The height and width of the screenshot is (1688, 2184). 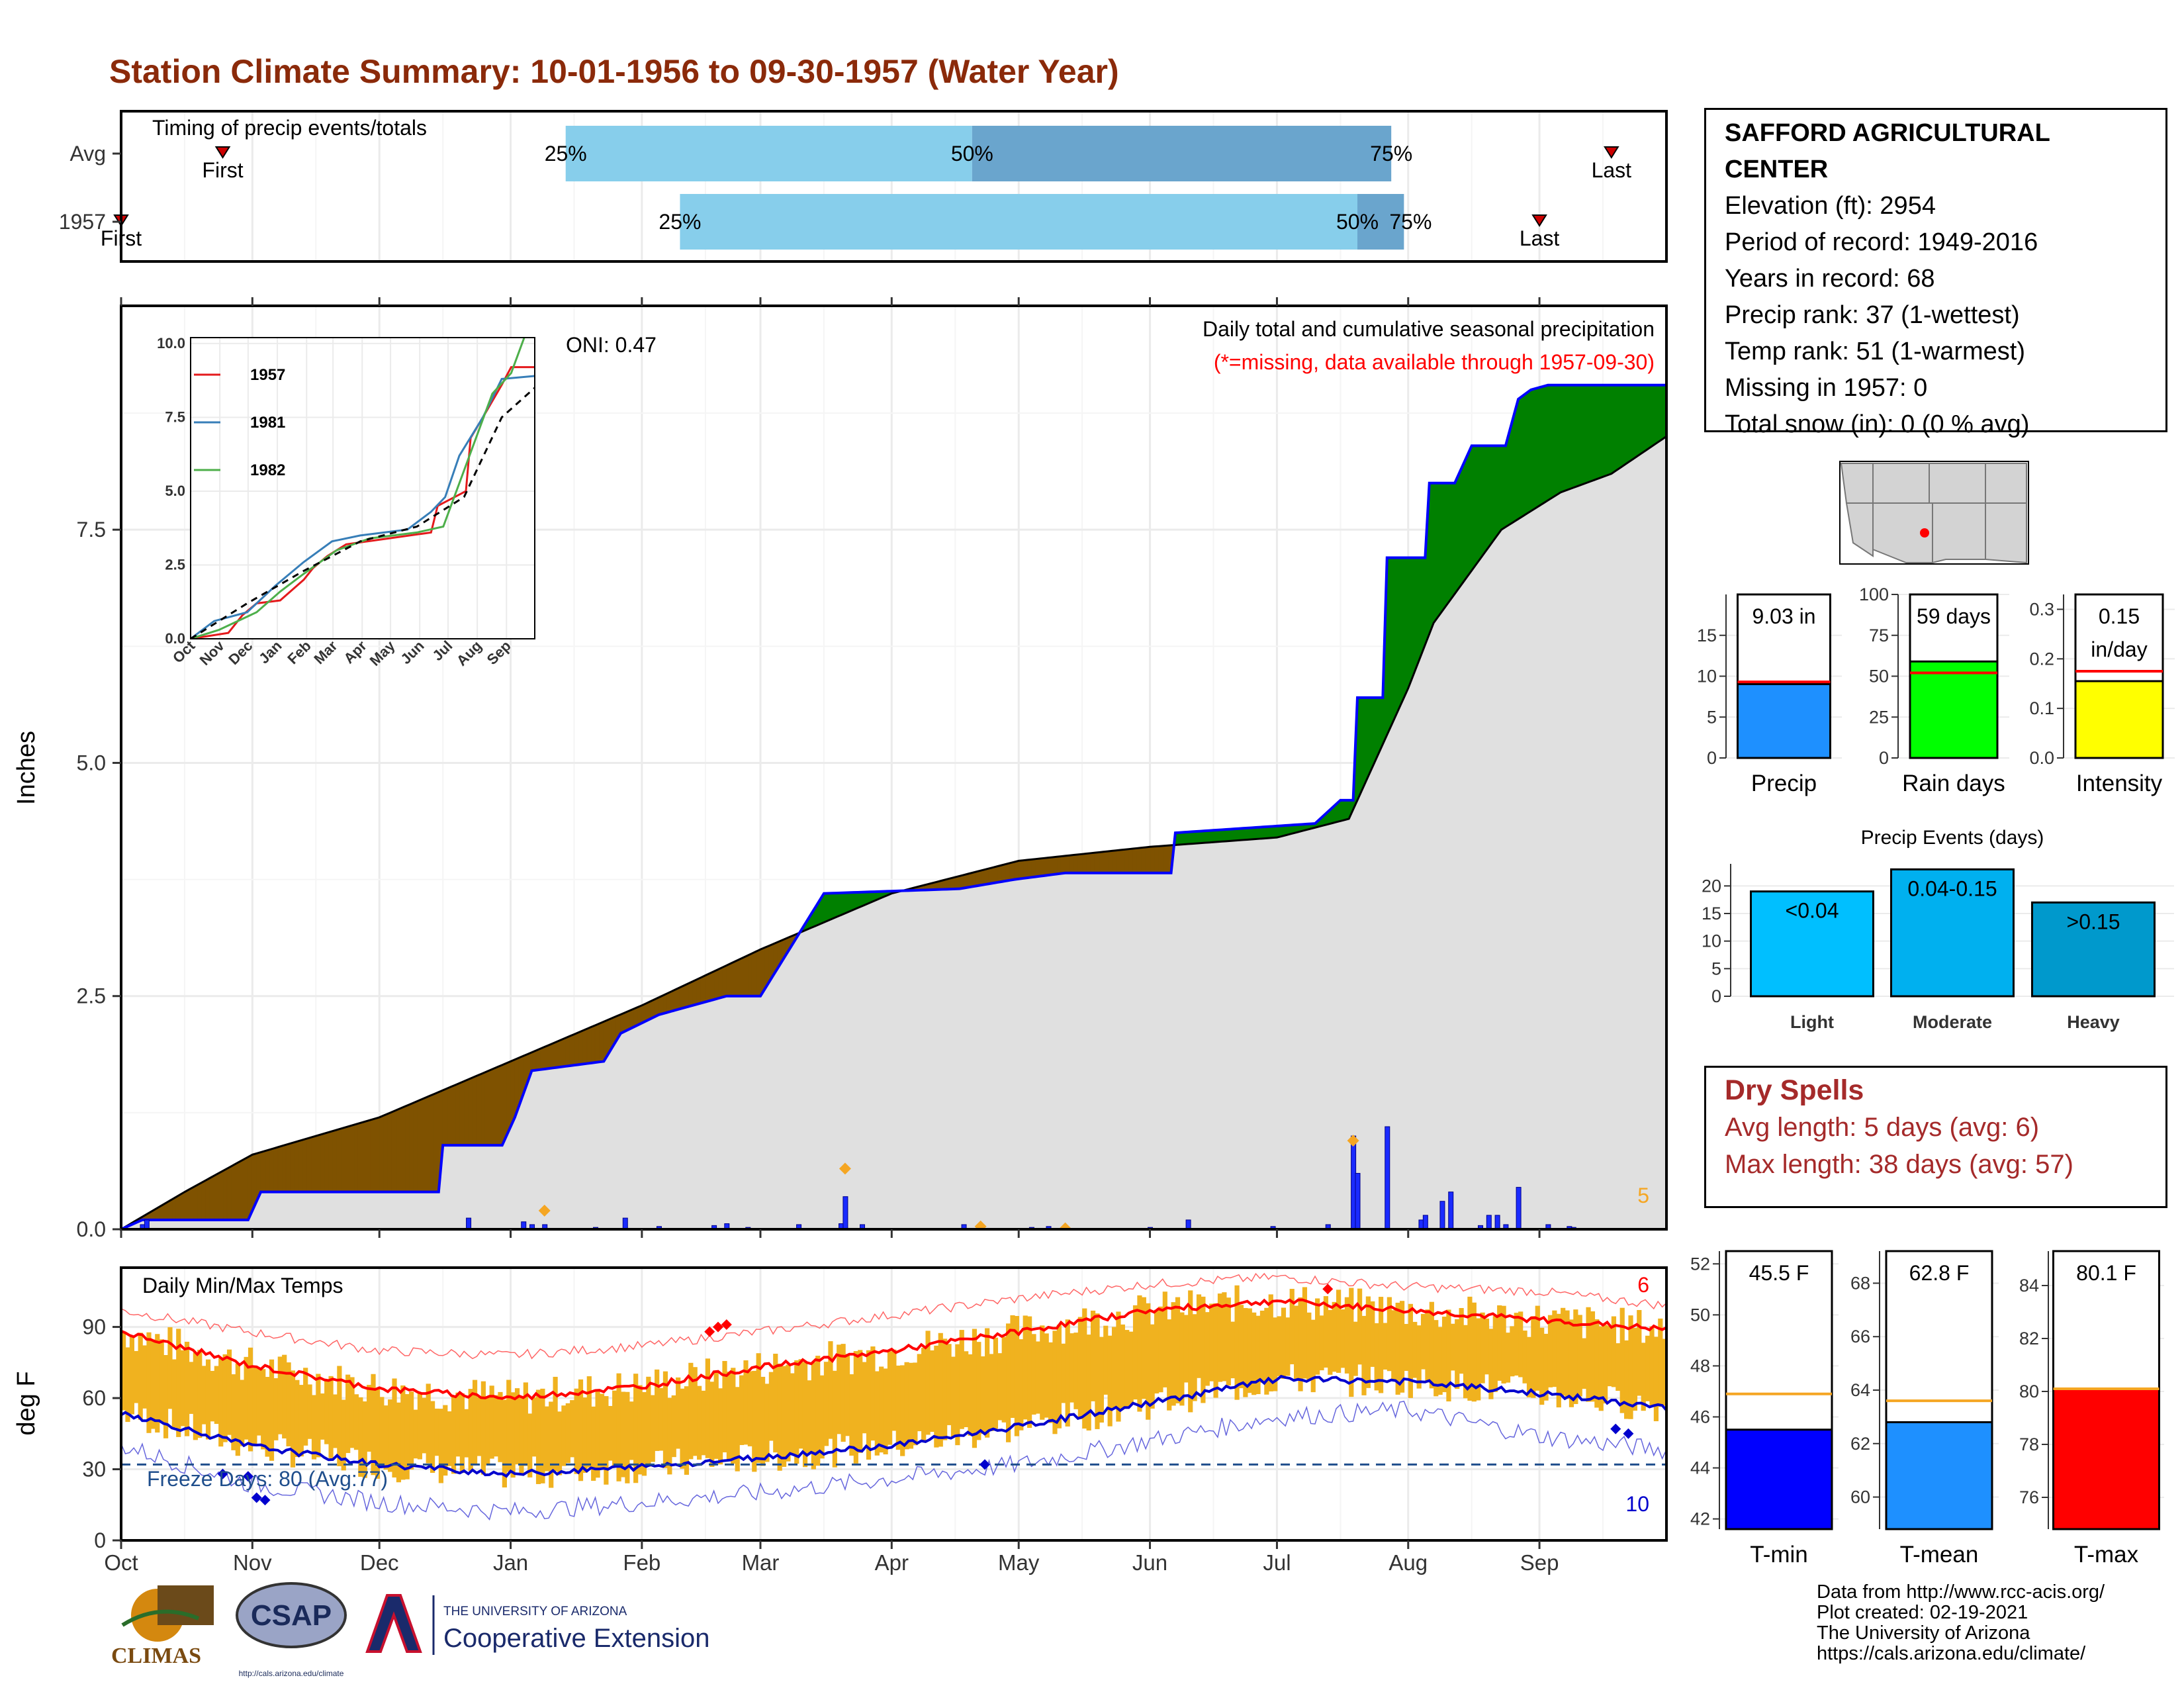 I want to click on precip-ylabel: Inches, so click(x=26, y=768).